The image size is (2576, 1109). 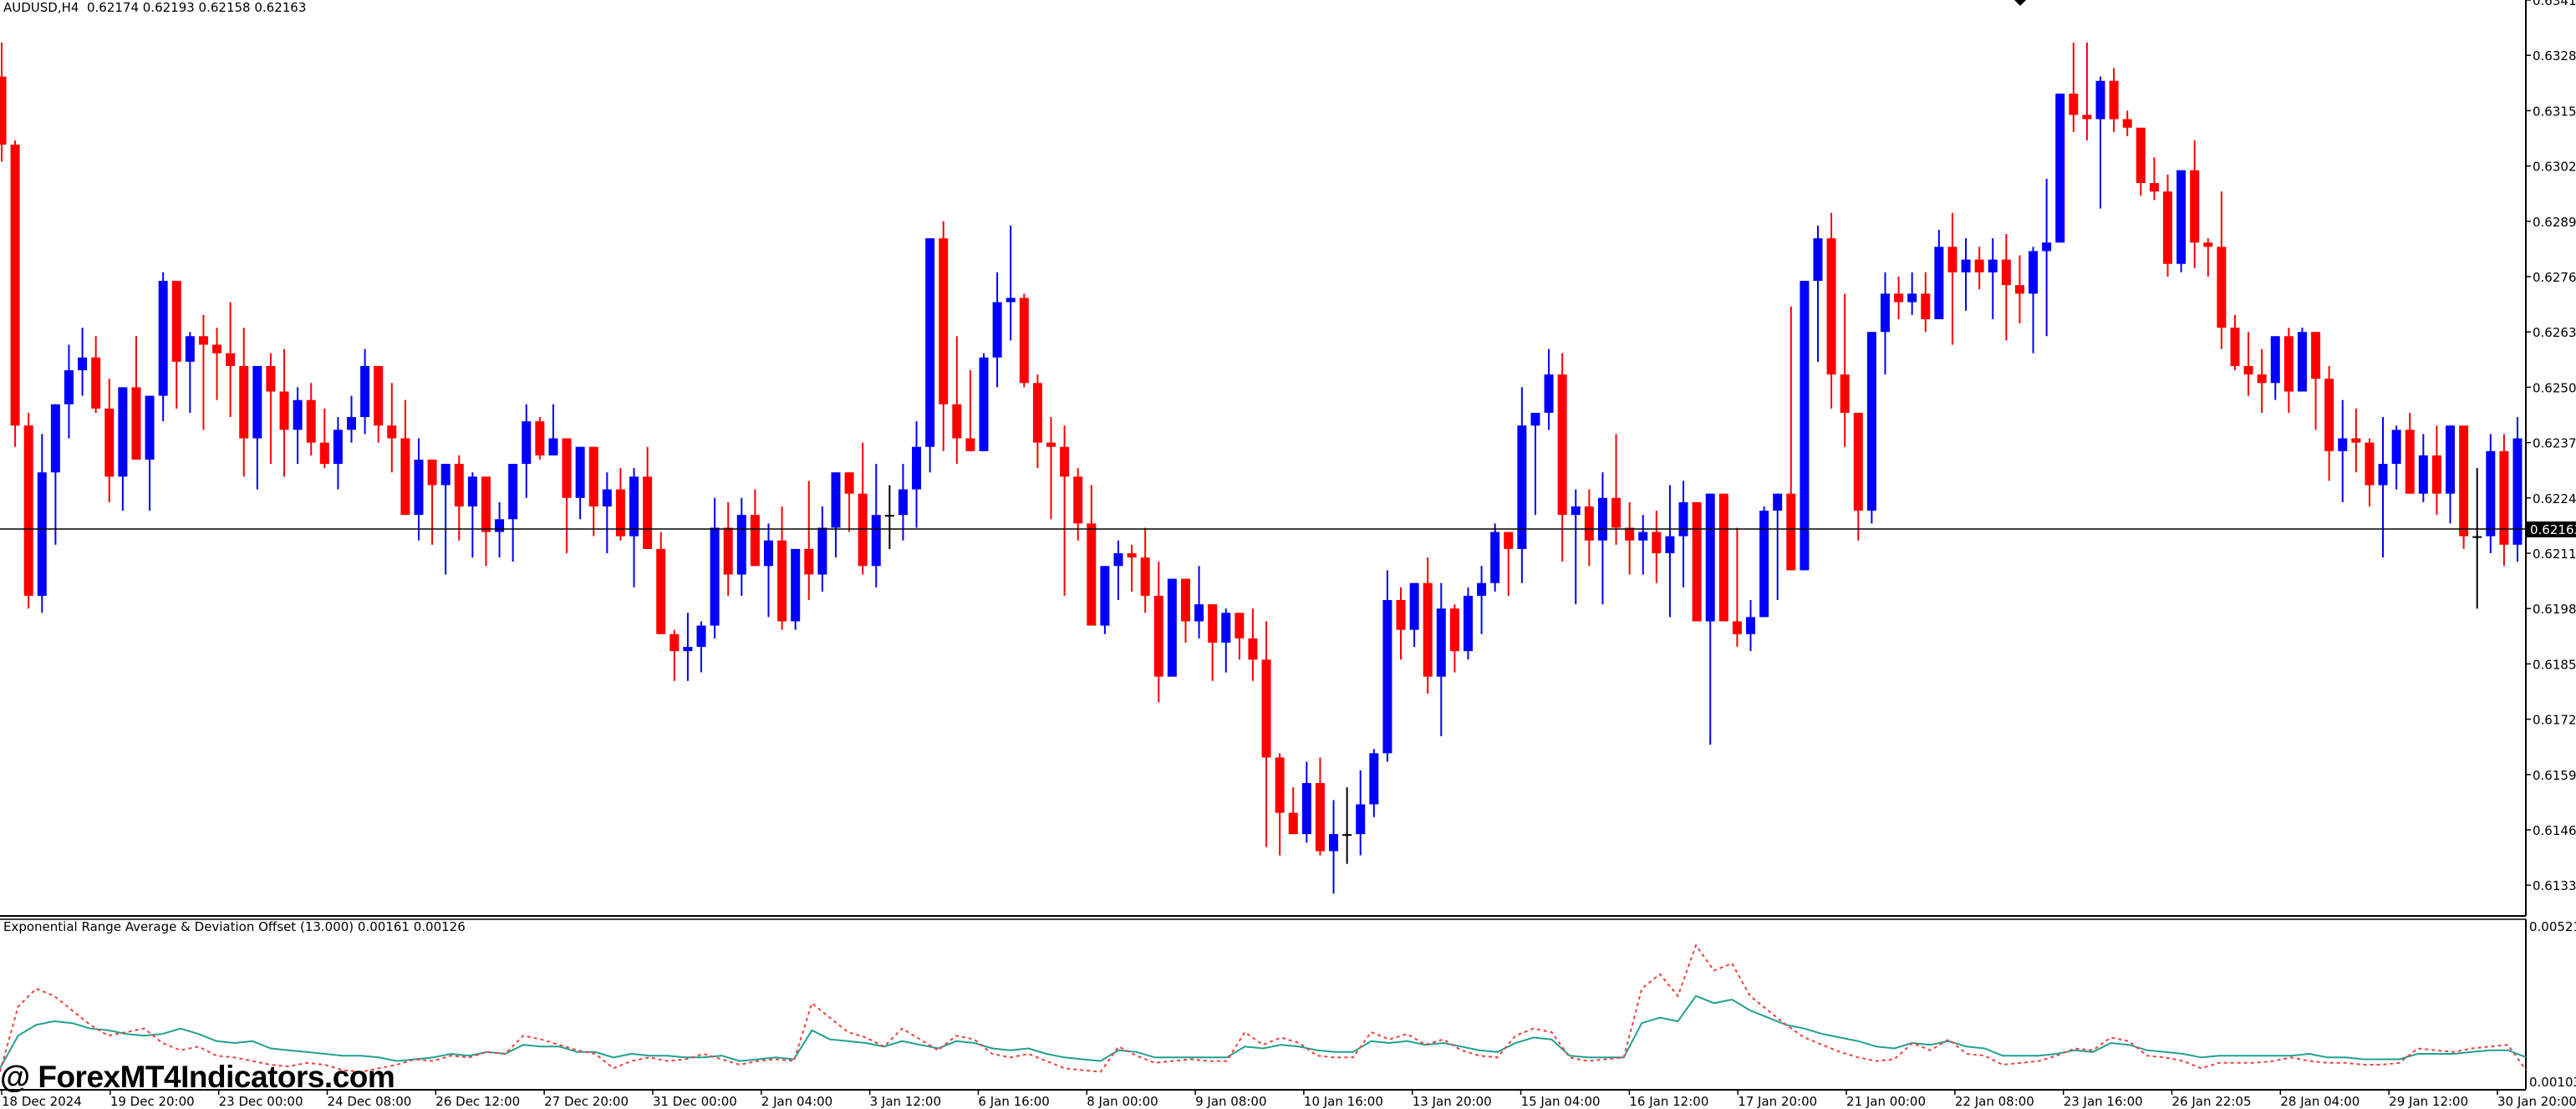 I want to click on time-tick-label: 8 Jan 00:00, so click(x=1122, y=1101).